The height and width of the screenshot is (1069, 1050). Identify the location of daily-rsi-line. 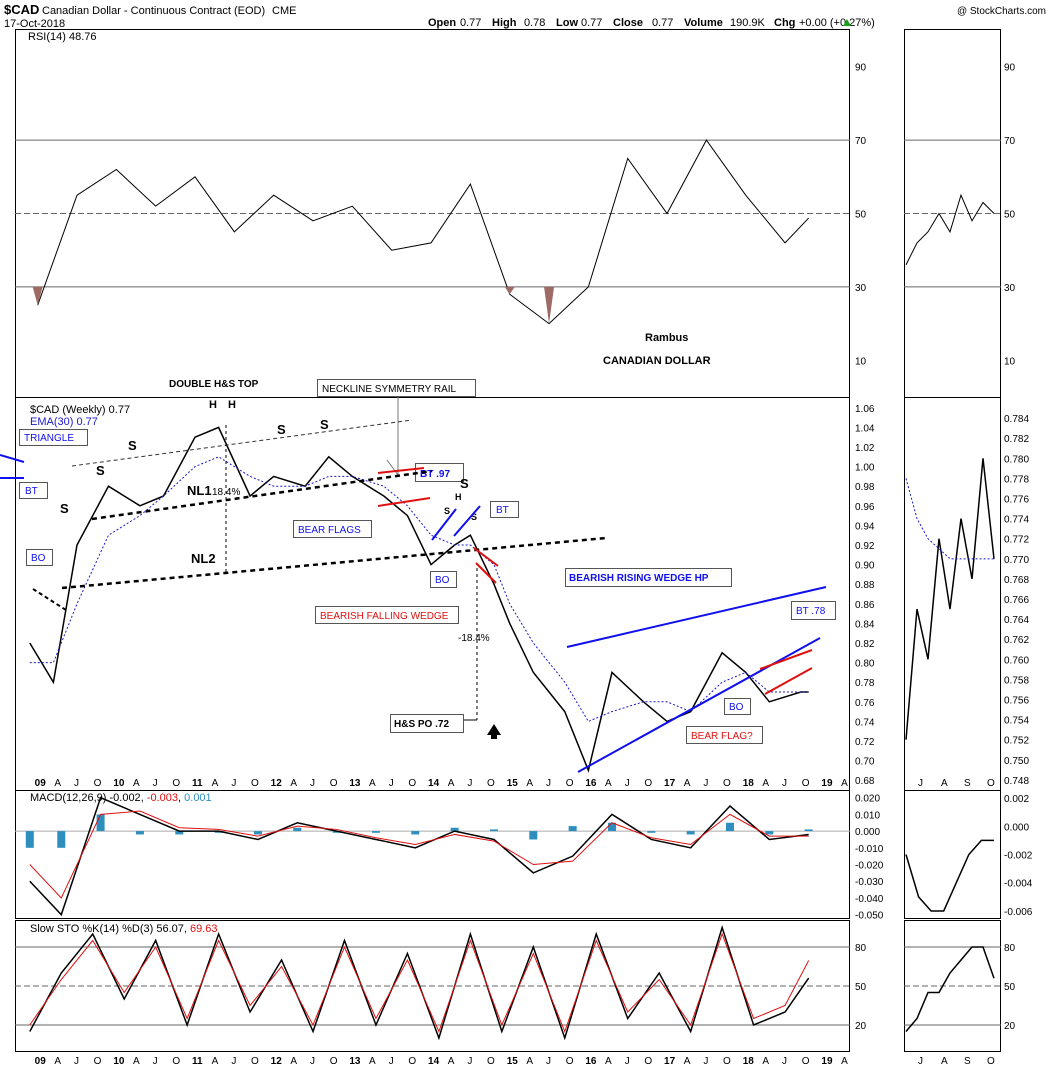
(950, 229).